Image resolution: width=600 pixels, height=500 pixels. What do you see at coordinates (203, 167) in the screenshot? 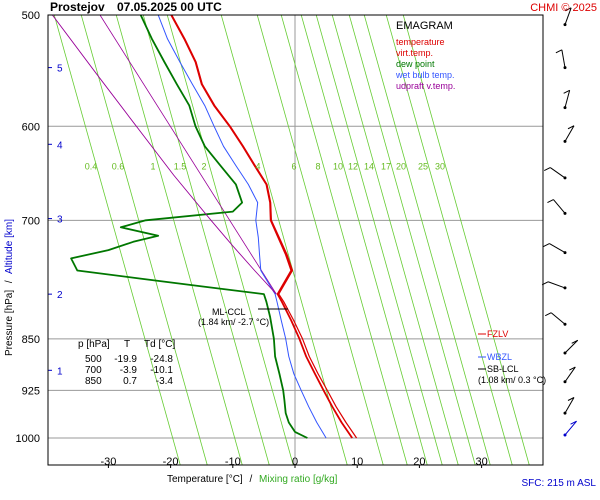
I see `mixing-ratio-label: 2` at bounding box center [203, 167].